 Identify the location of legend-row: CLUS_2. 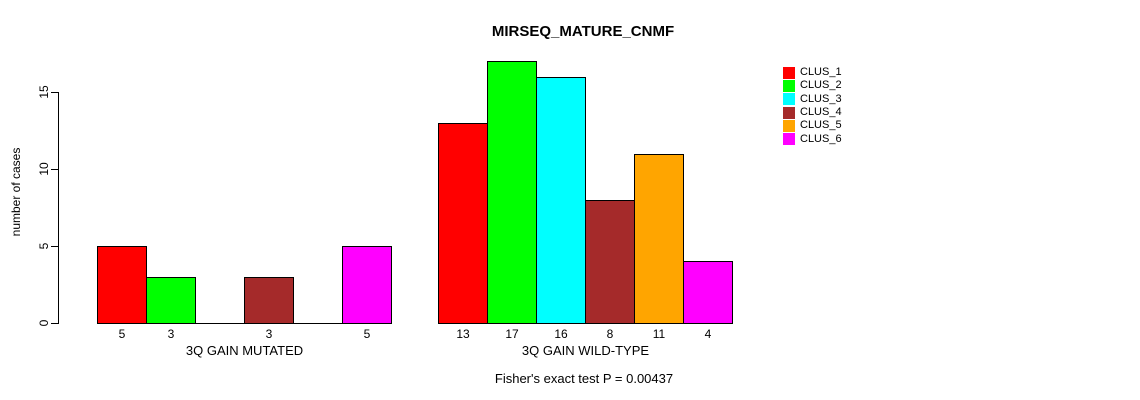
(812, 85).